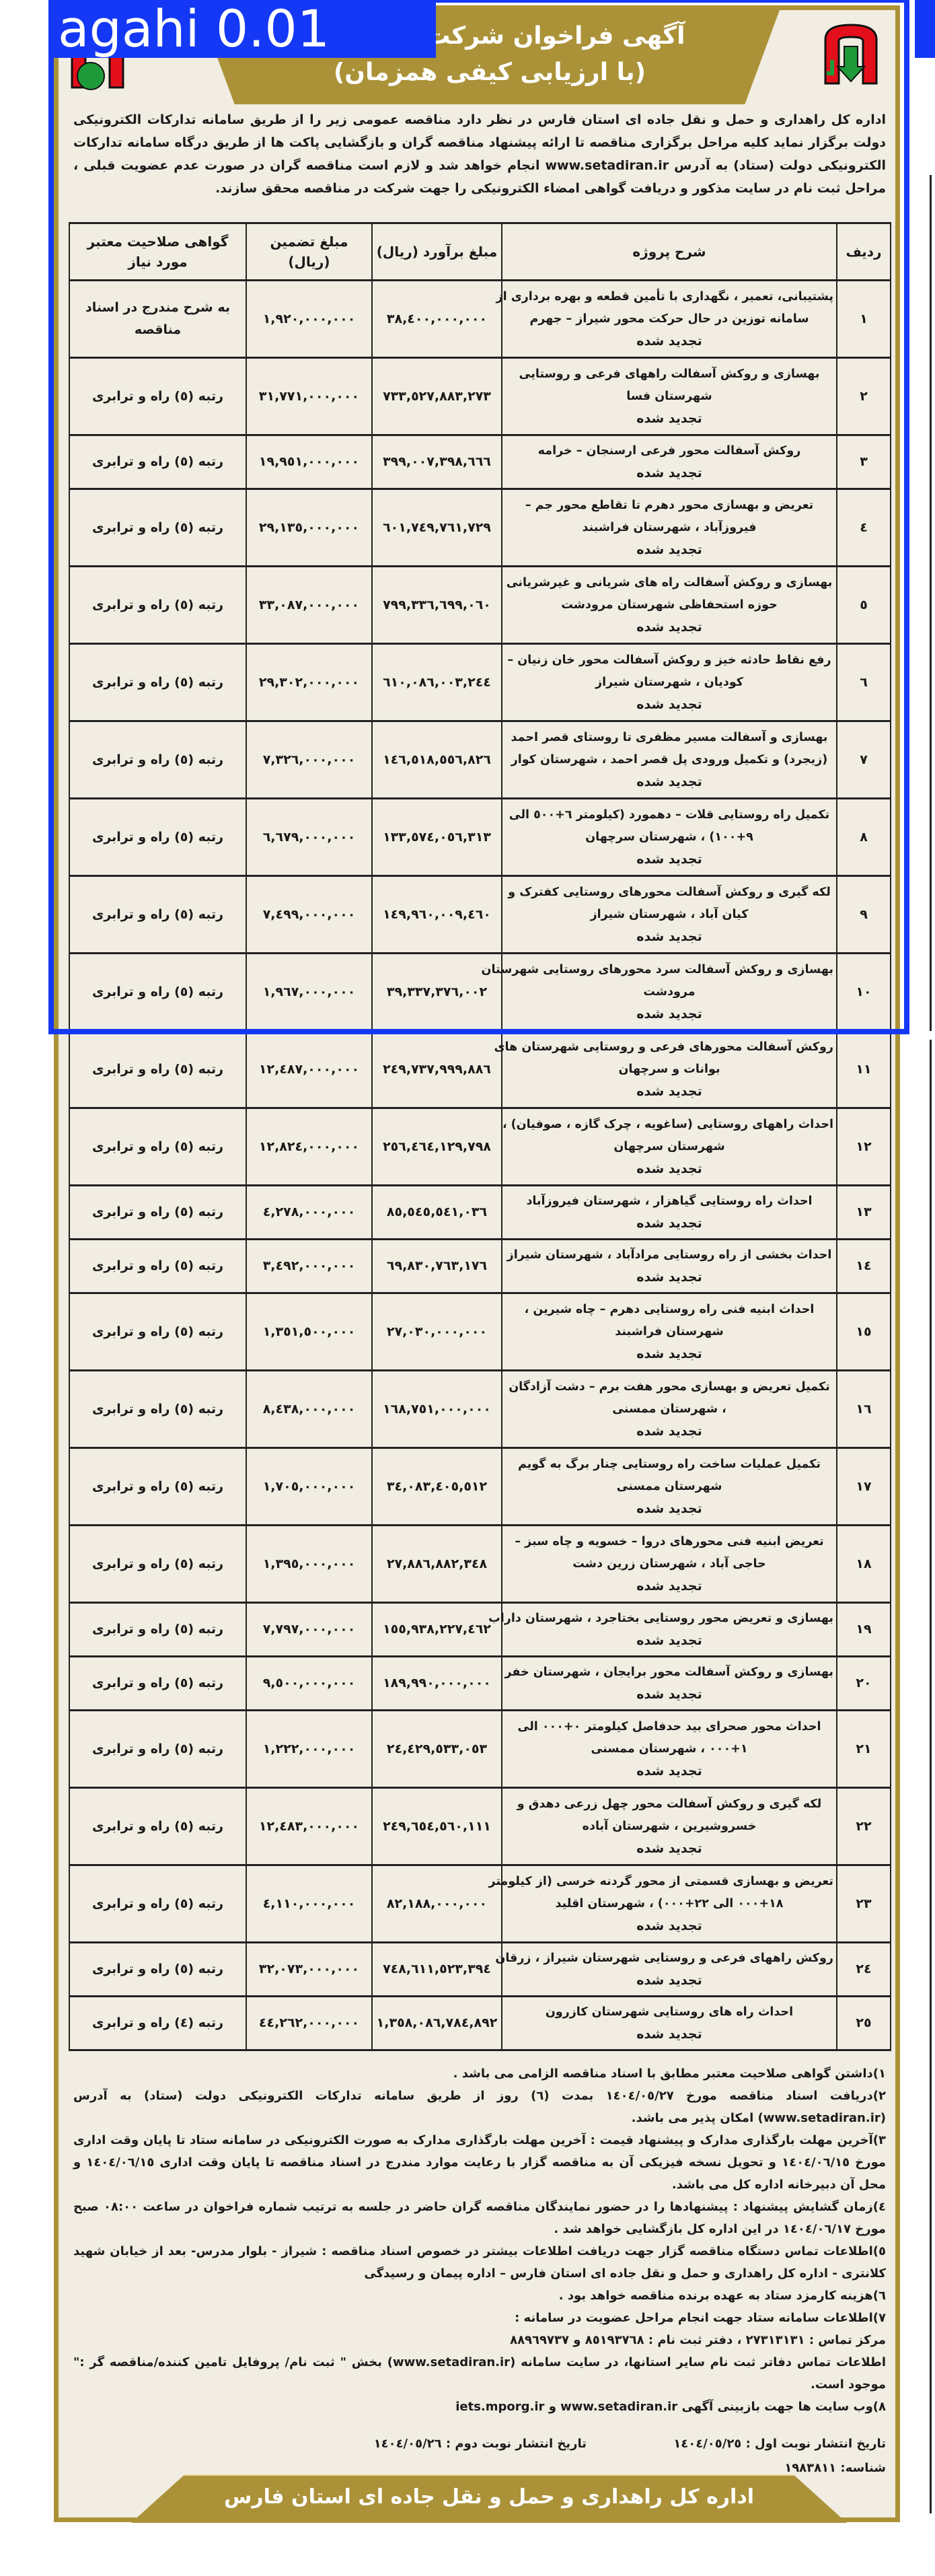  What do you see at coordinates (436, 1266) in the screenshot?
I see `estimate-amount: ٦٩,٨٣٠,٧٦٣,١٧٦` at bounding box center [436, 1266].